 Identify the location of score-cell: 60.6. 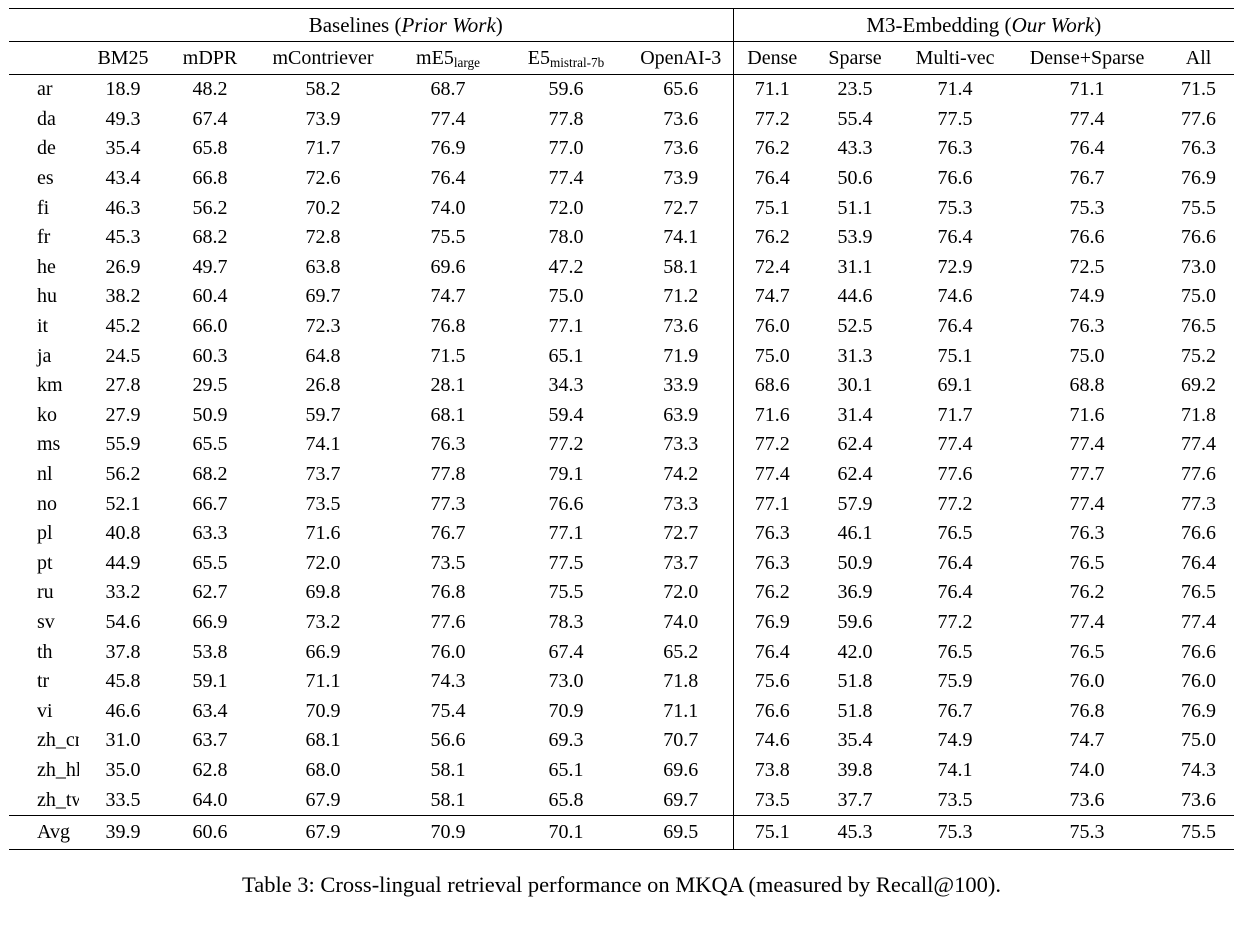
(210, 832).